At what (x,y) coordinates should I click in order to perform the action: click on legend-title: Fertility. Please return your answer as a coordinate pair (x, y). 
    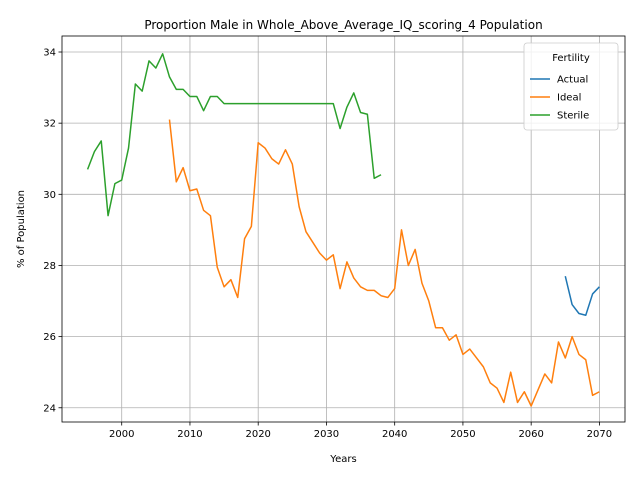
    Looking at the image, I should click on (571, 58).